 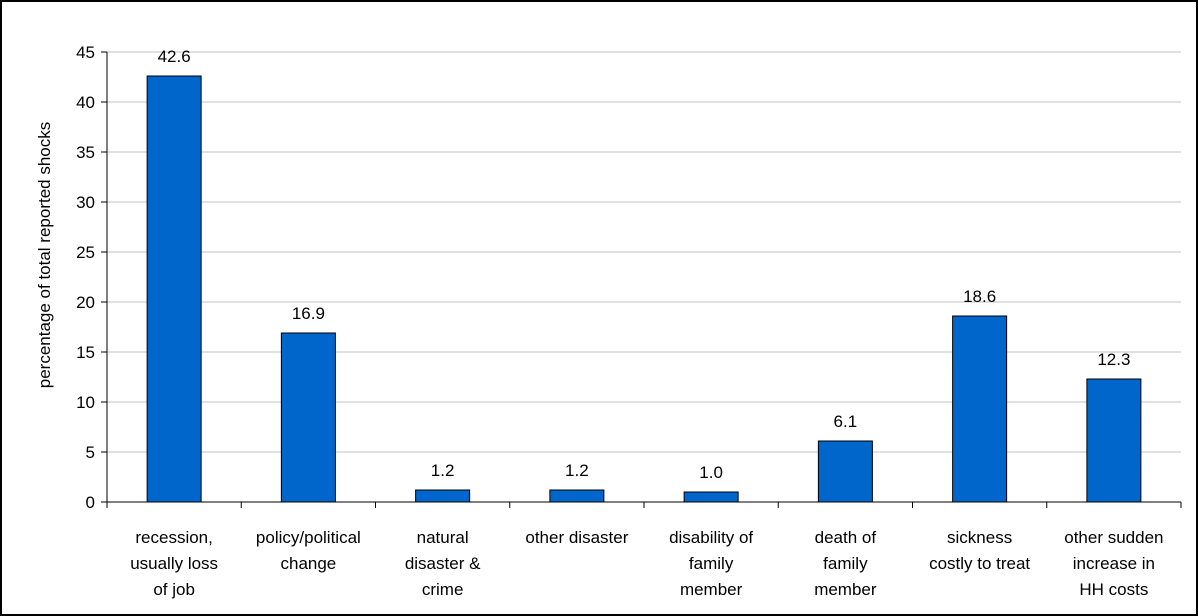 What do you see at coordinates (90, 452) in the screenshot?
I see `y-tick-label: 5` at bounding box center [90, 452].